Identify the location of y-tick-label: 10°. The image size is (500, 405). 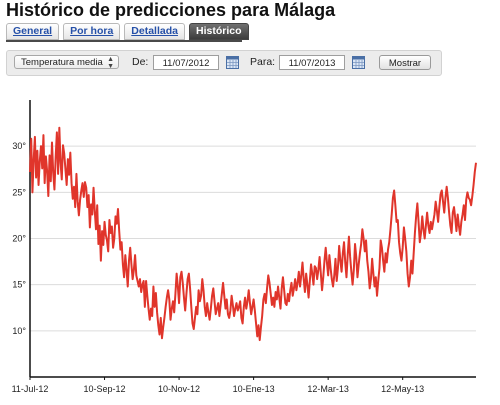
(19, 331).